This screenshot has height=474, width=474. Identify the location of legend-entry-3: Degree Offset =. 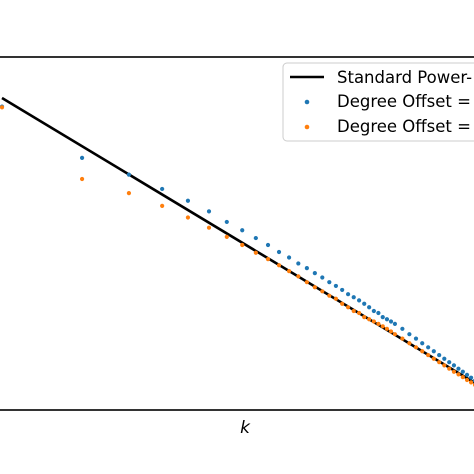
(404, 126).